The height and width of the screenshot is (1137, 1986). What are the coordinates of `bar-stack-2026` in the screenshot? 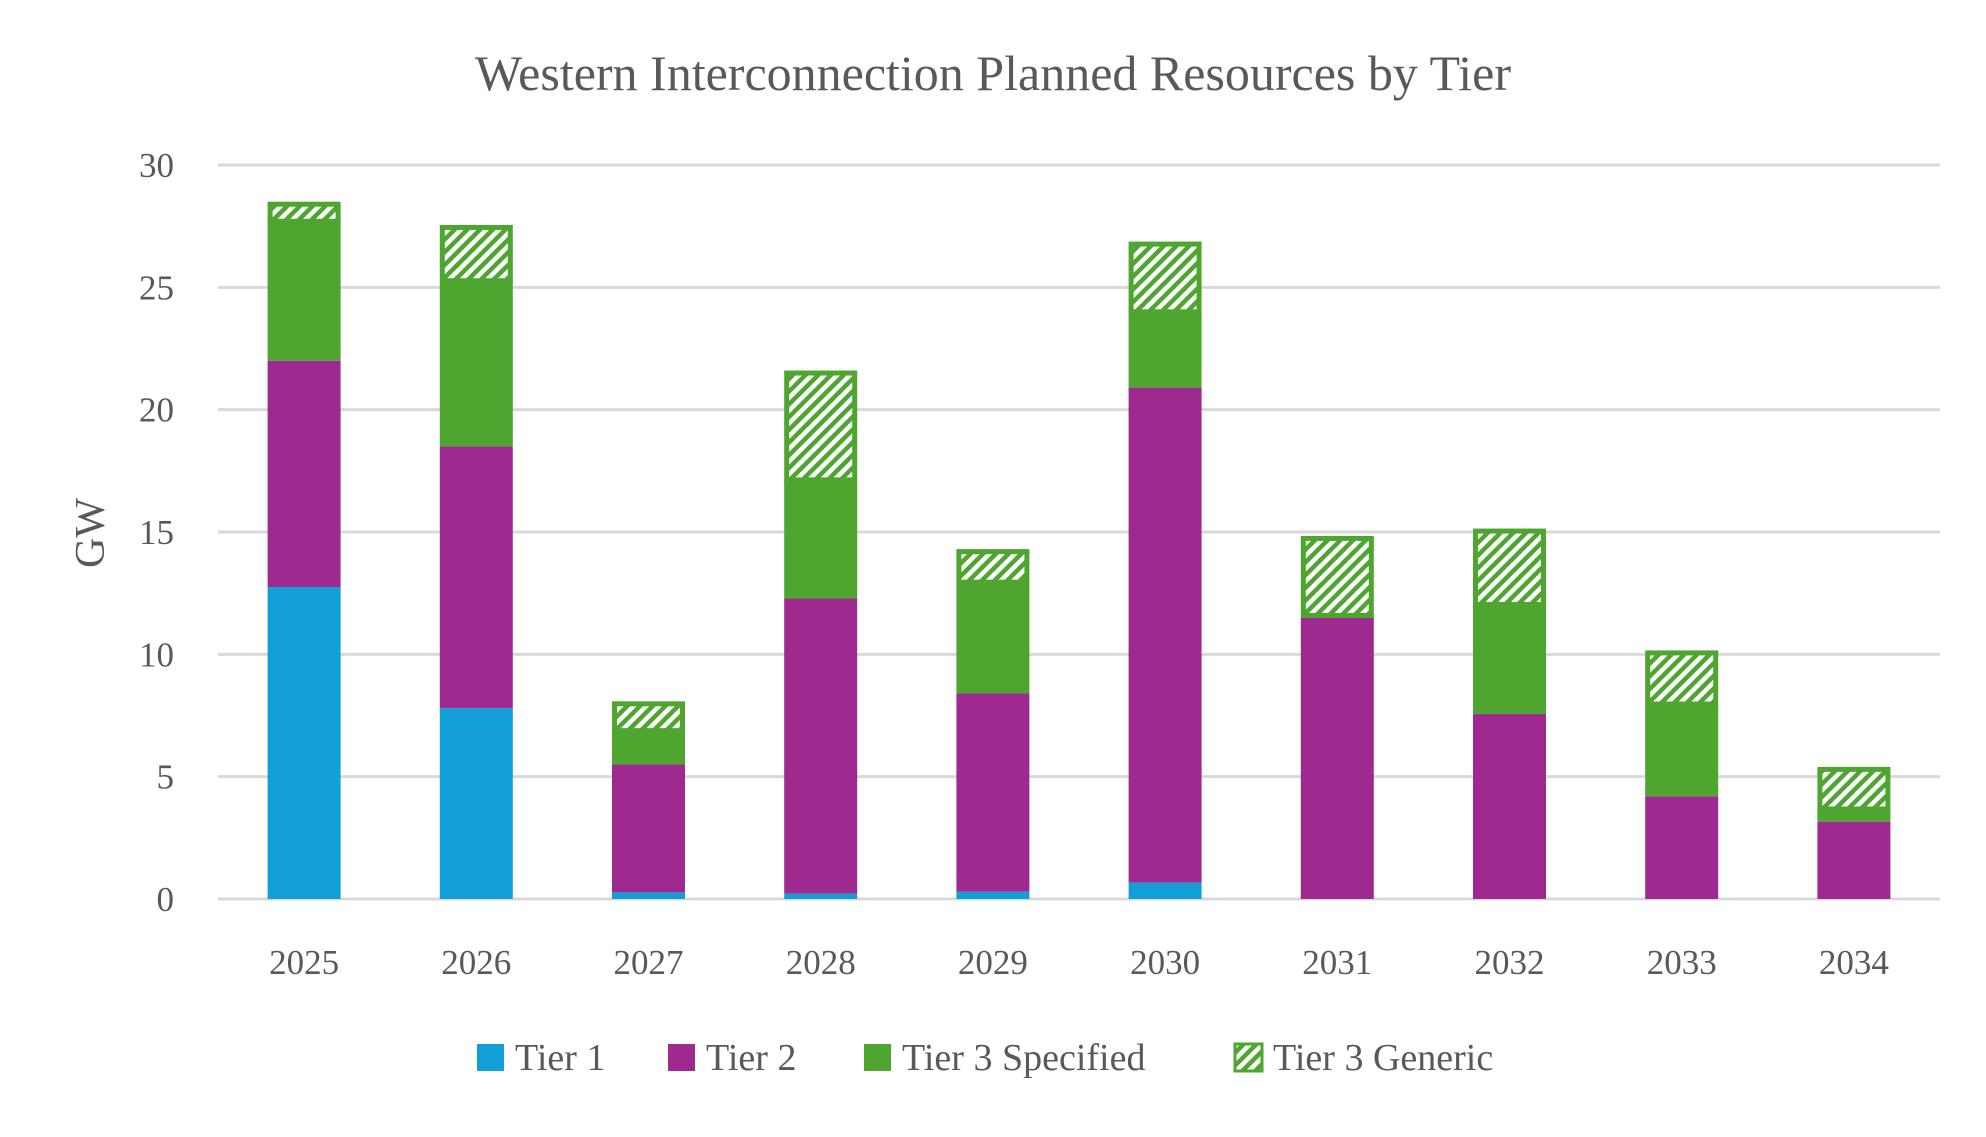 It's located at (476, 561).